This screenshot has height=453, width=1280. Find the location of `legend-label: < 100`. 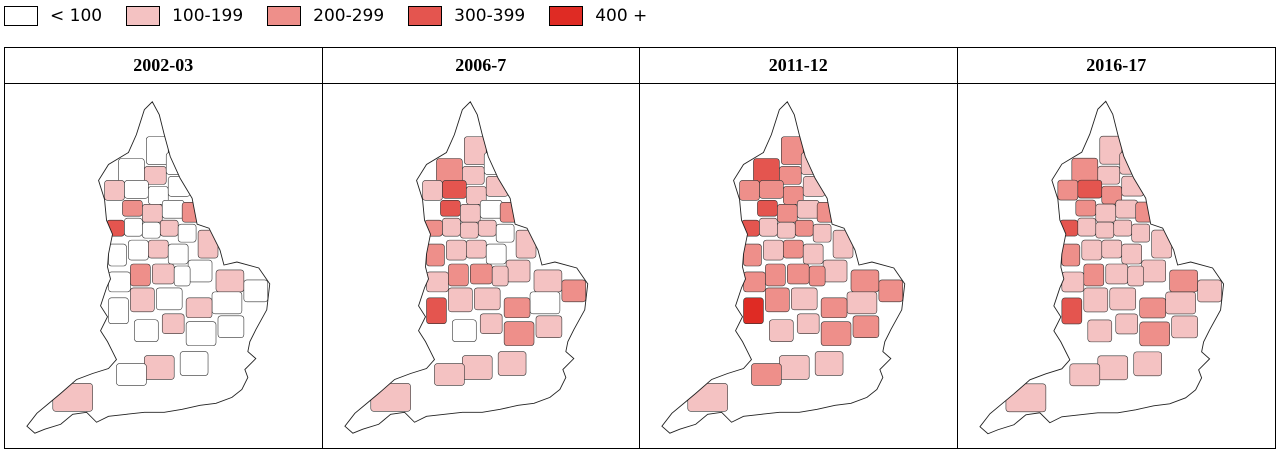

legend-label: < 100 is located at coordinates (76, 16).